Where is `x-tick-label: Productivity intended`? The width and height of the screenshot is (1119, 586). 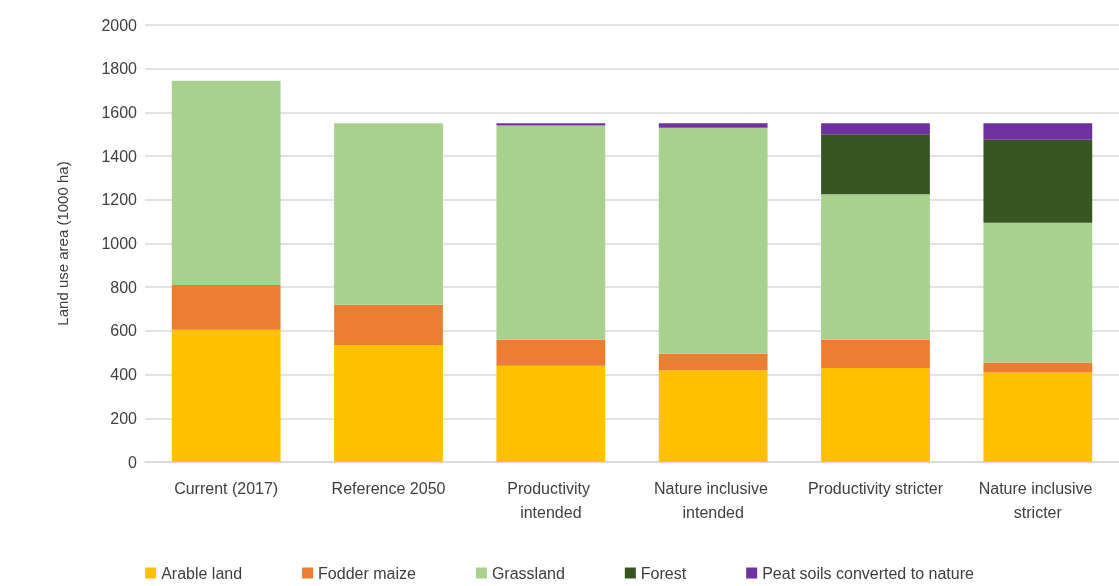 x-tick-label: Productivity intended is located at coordinates (551, 500).